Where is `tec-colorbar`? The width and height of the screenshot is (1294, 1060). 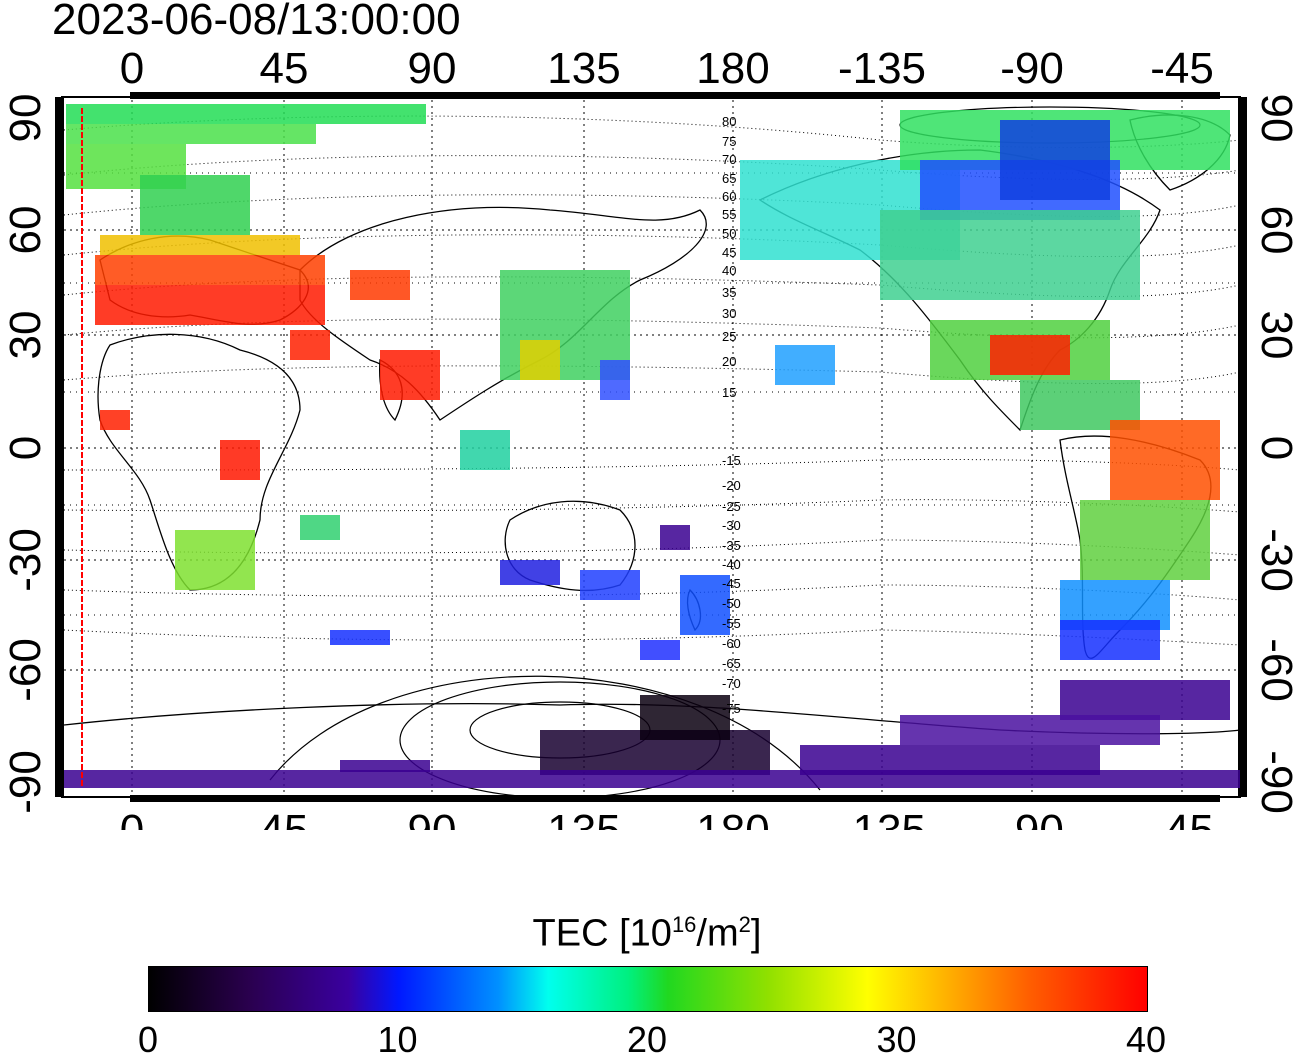
tec-colorbar is located at coordinates (648, 989).